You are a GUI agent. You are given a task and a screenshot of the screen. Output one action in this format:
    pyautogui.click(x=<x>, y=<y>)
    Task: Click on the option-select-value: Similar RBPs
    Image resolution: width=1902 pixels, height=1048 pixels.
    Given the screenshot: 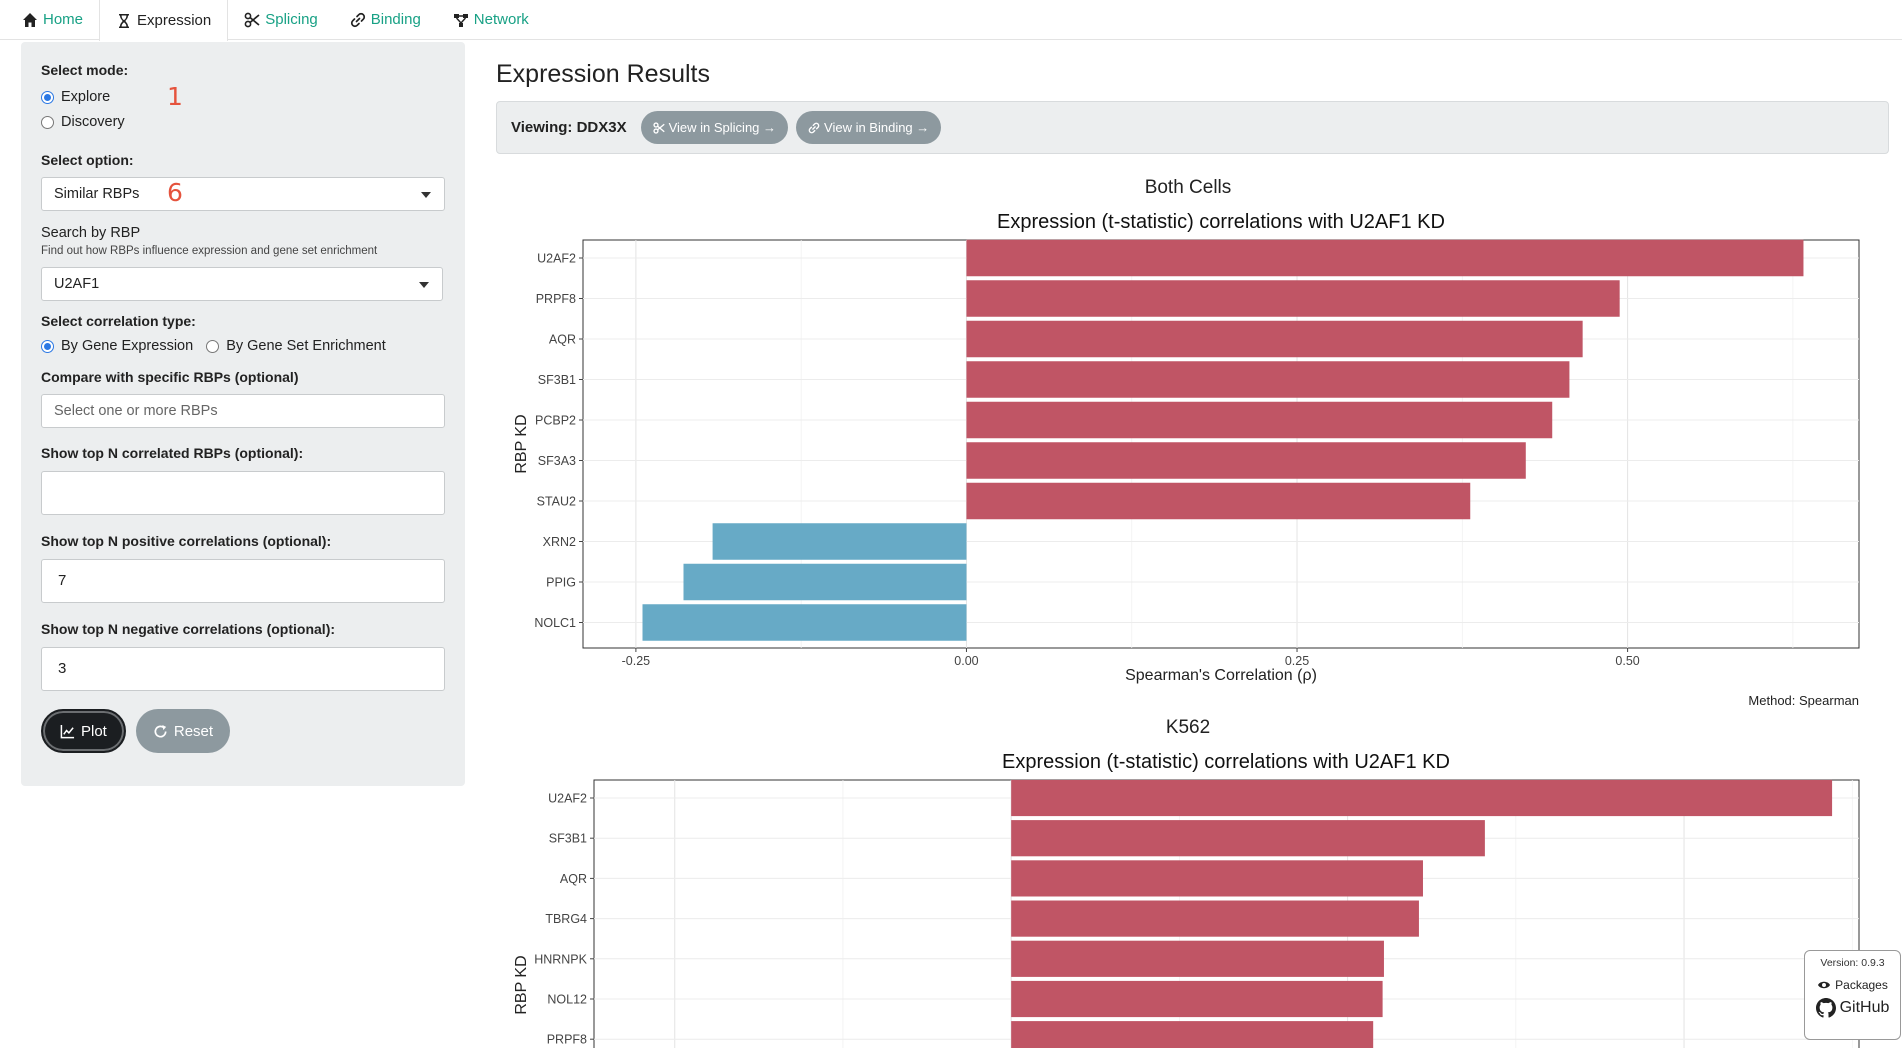 What is the action you would take?
    pyautogui.click(x=97, y=194)
    